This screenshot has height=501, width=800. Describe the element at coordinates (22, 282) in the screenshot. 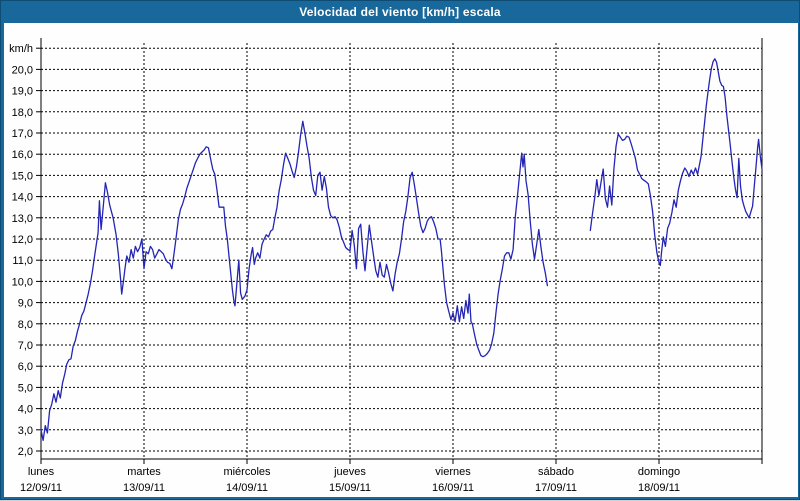

I see `svg-text: 10,0` at that location.